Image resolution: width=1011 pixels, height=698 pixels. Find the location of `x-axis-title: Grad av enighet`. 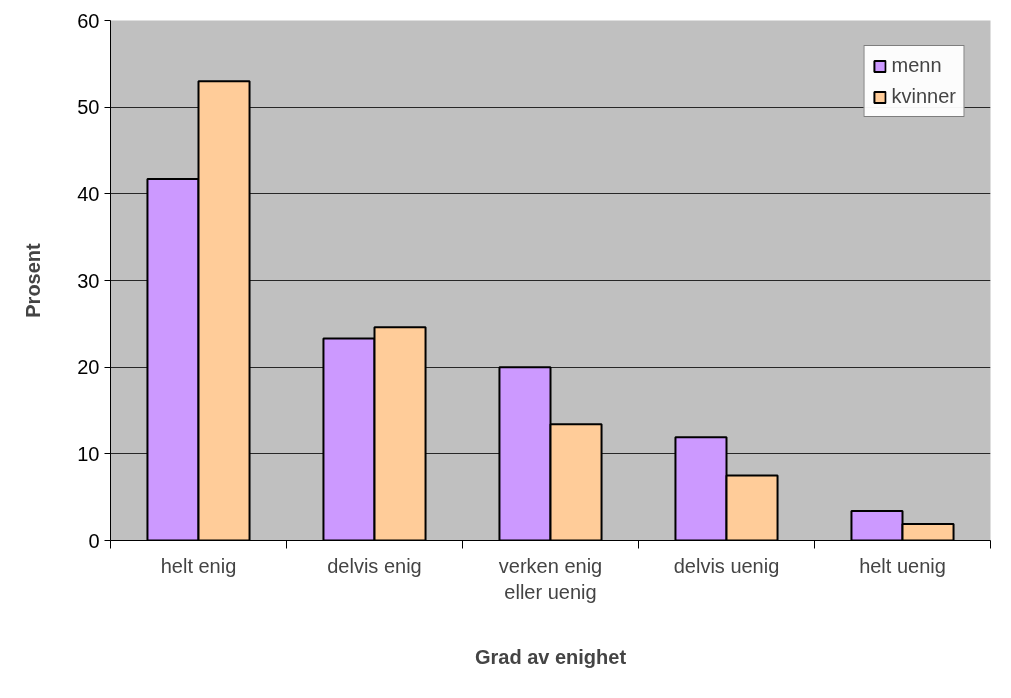

x-axis-title: Grad av enighet is located at coordinates (550, 656).